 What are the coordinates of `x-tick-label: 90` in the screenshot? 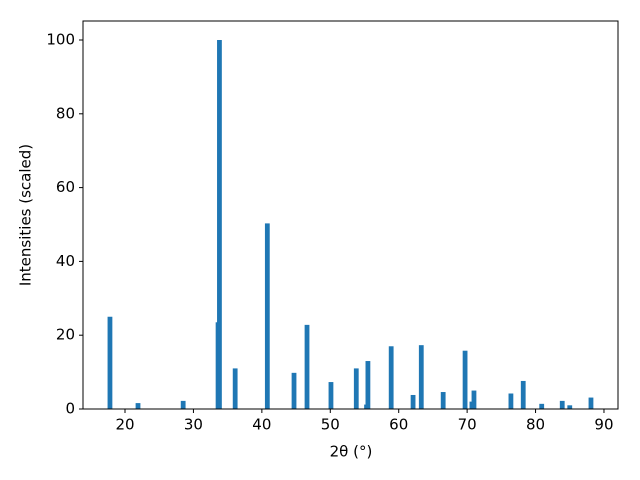 It's located at (603, 425).